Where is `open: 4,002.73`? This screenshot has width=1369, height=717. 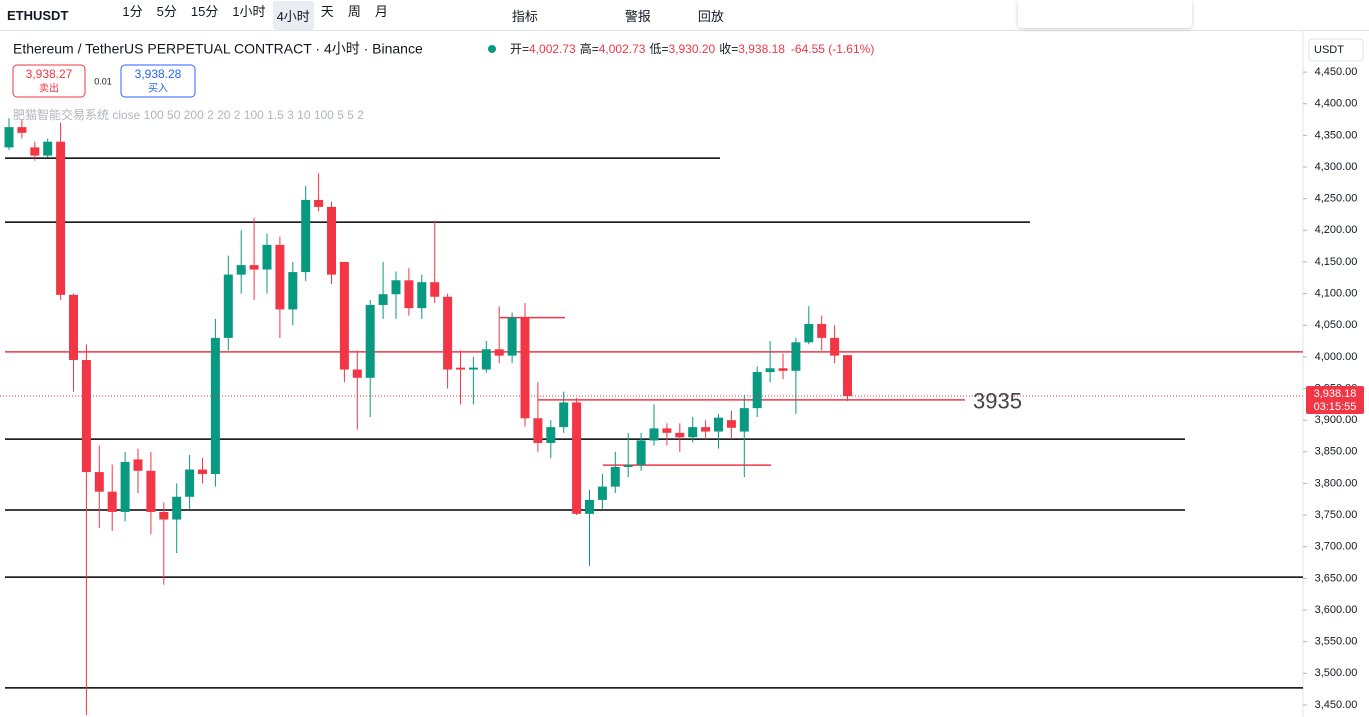
open: 4,002.73 is located at coordinates (552, 49).